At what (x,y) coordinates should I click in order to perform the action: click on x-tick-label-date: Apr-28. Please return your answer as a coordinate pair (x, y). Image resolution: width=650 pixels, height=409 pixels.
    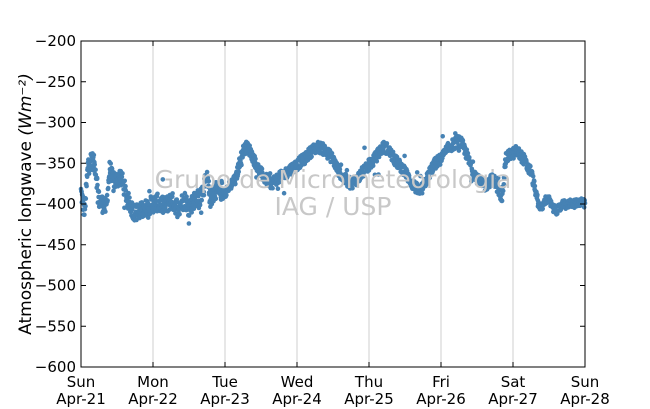
    Looking at the image, I should click on (585, 399).